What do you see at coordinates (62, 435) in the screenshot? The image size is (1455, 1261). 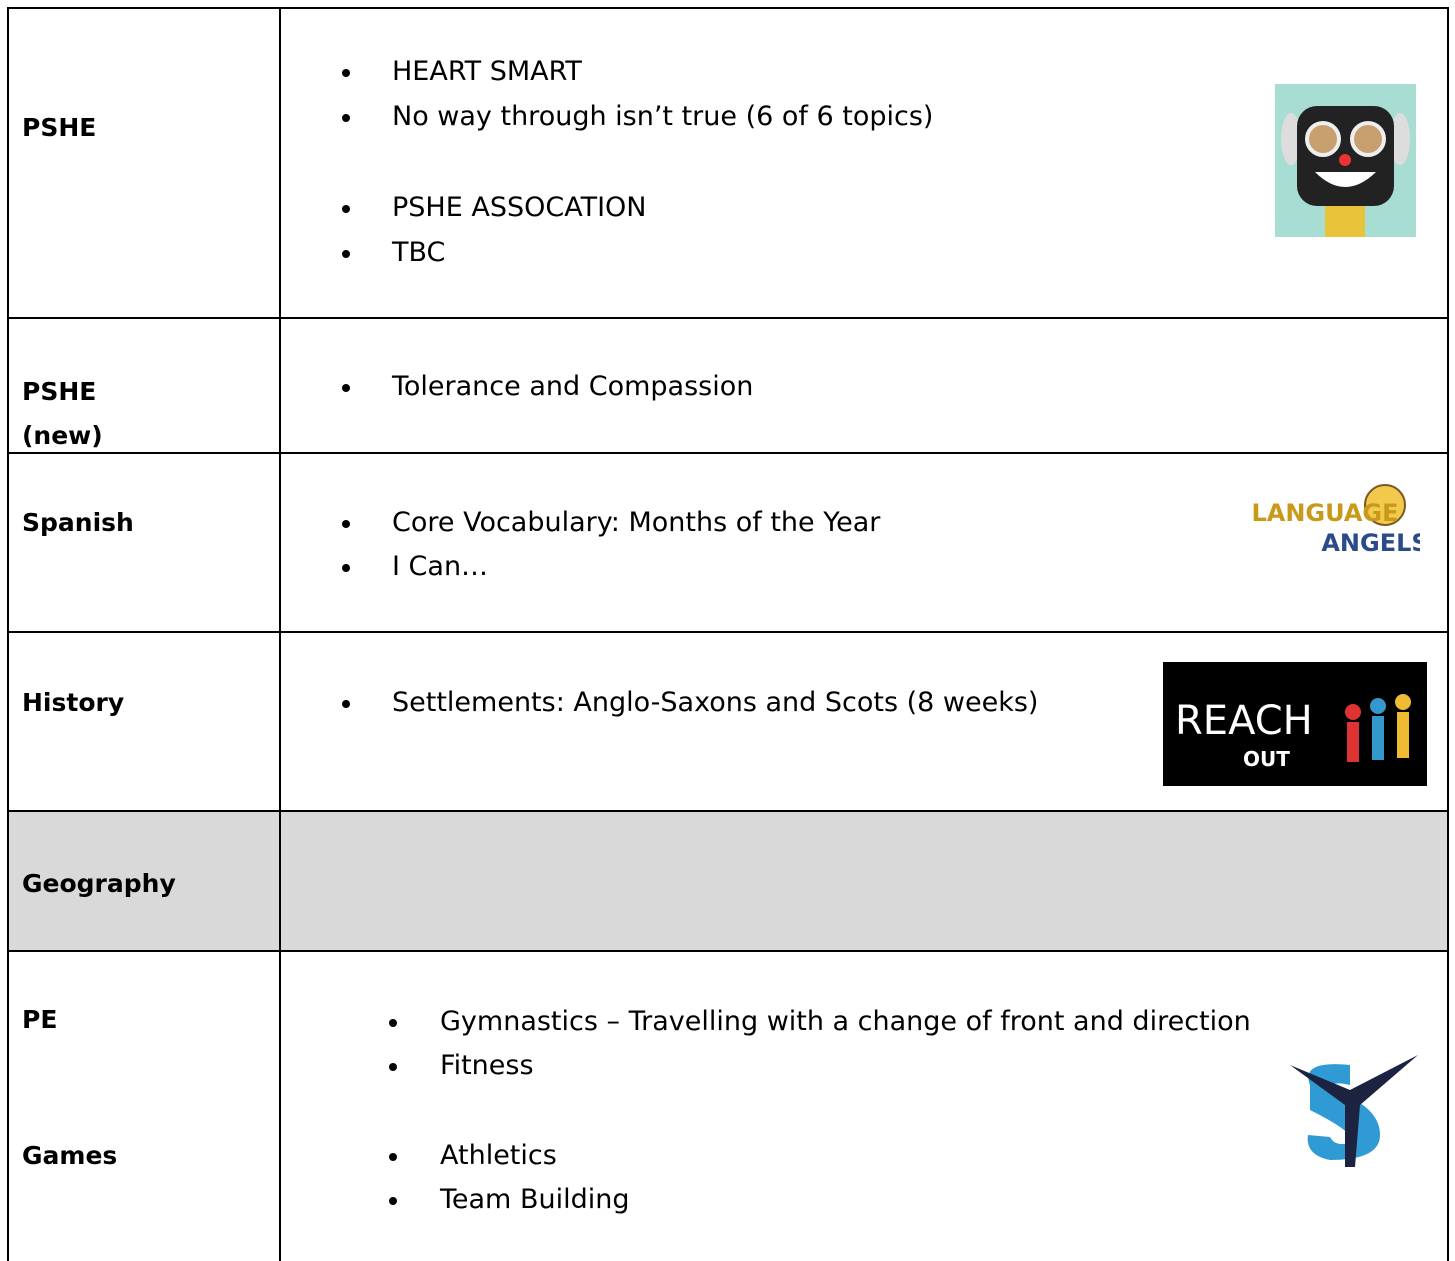 I see `subject: (new)` at bounding box center [62, 435].